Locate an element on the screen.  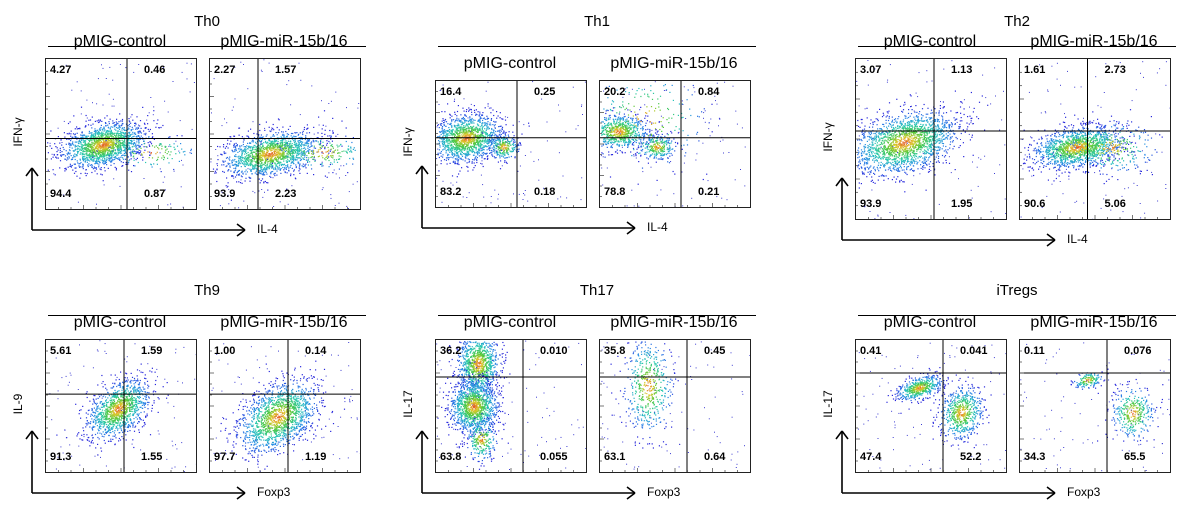
panel-title: Th17 is located at coordinates (597, 290).